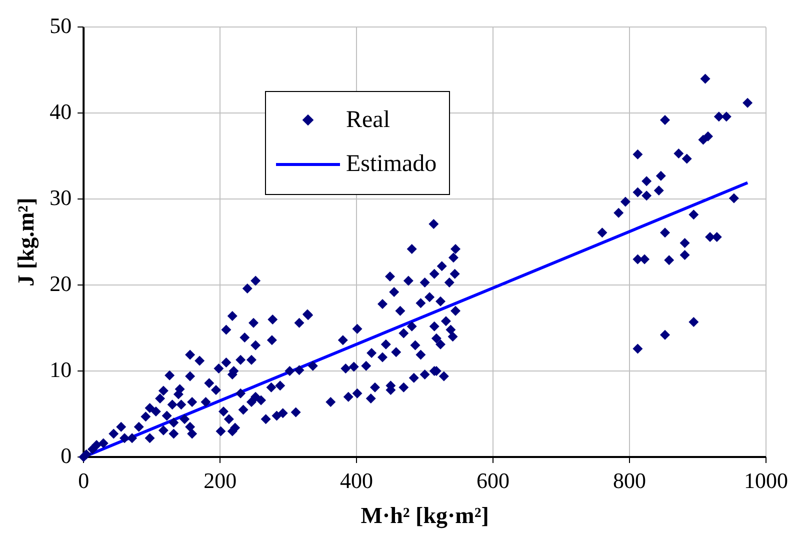 Image resolution: width=802 pixels, height=533 pixels. What do you see at coordinates (766, 480) in the screenshot?
I see `x-tick-label: 1000` at bounding box center [766, 480].